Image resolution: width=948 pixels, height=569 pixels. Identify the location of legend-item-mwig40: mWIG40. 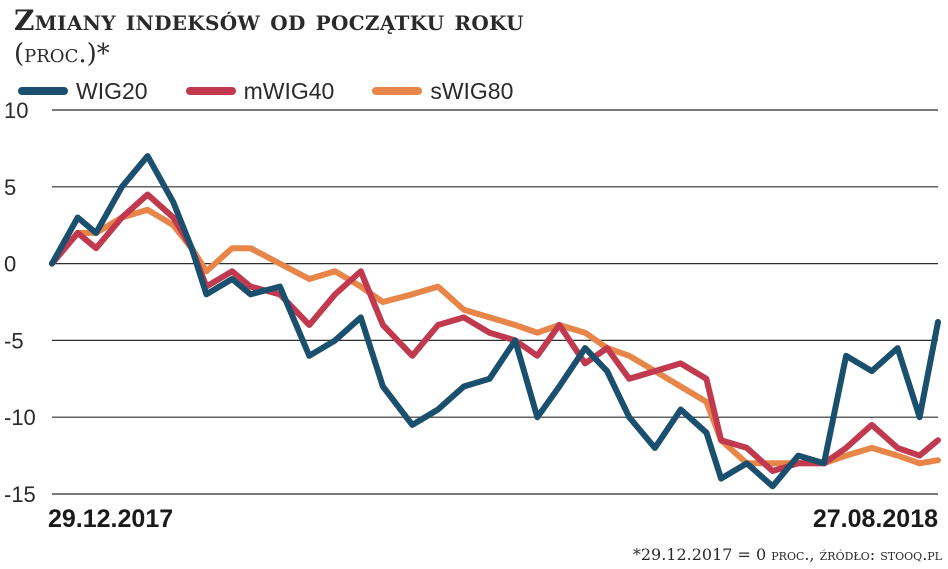
(260, 91).